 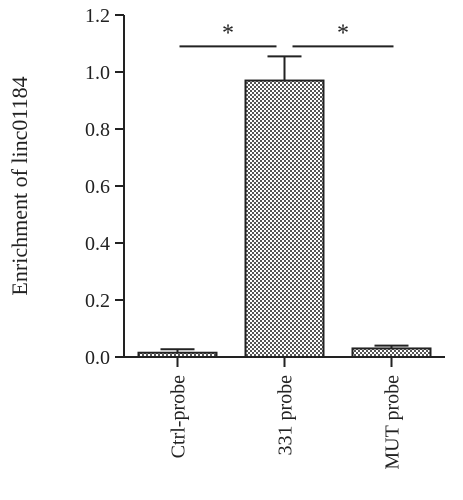 What do you see at coordinates (97, 301) in the screenshot?
I see `y-tick-label: 0.2` at bounding box center [97, 301].